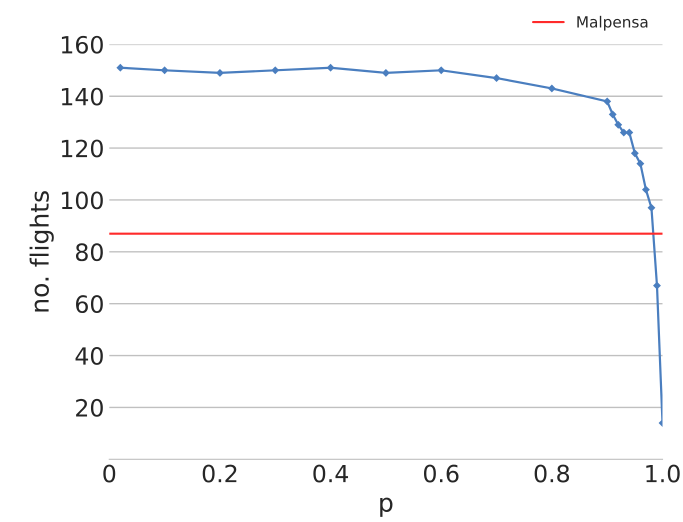 Image resolution: width=683 pixels, height=522 pixels. Describe the element at coordinates (42, 251) in the screenshot. I see `y-axis-title: no. flights` at that location.